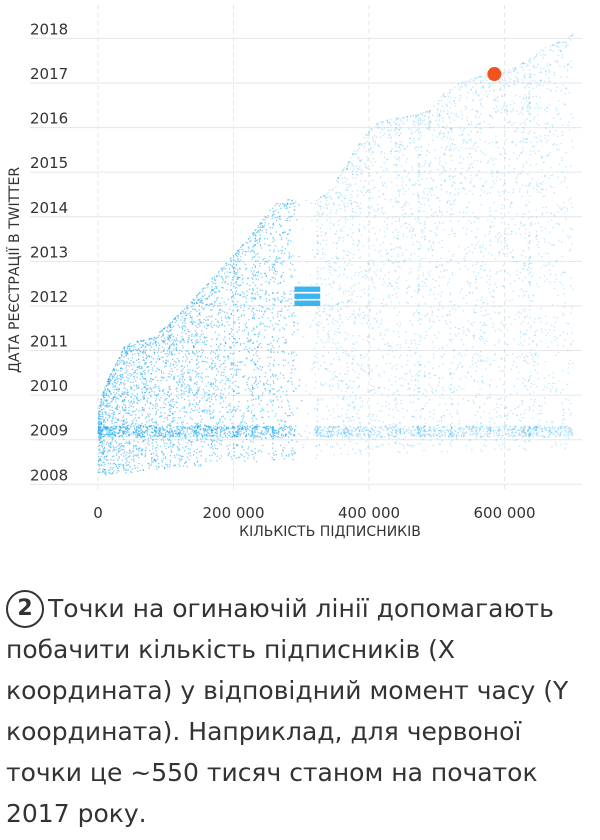 The image size is (600, 840). What do you see at coordinates (505, 513) in the screenshot?
I see `x-tick-label: 600 000` at bounding box center [505, 513].